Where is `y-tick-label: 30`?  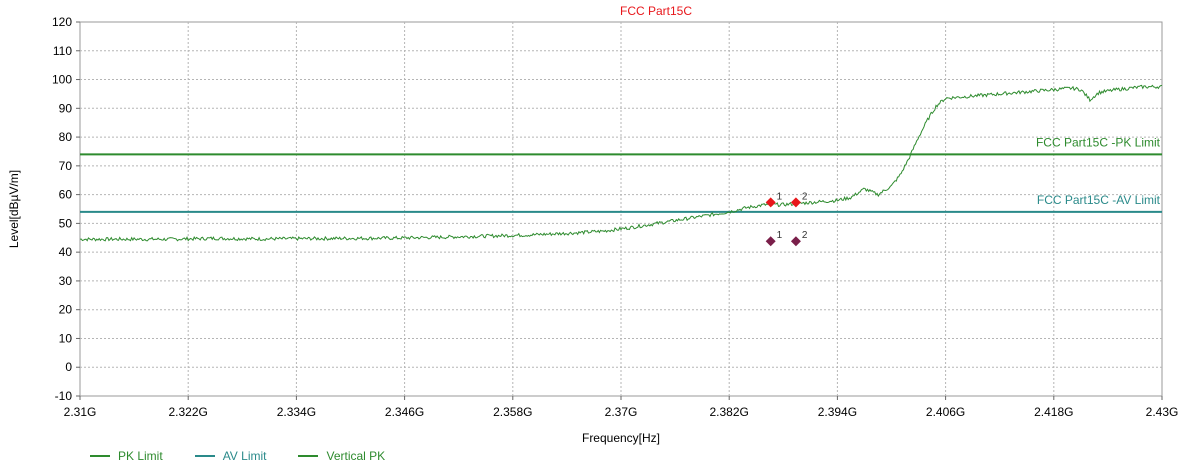 y-tick-label: 30 is located at coordinates (66, 281).